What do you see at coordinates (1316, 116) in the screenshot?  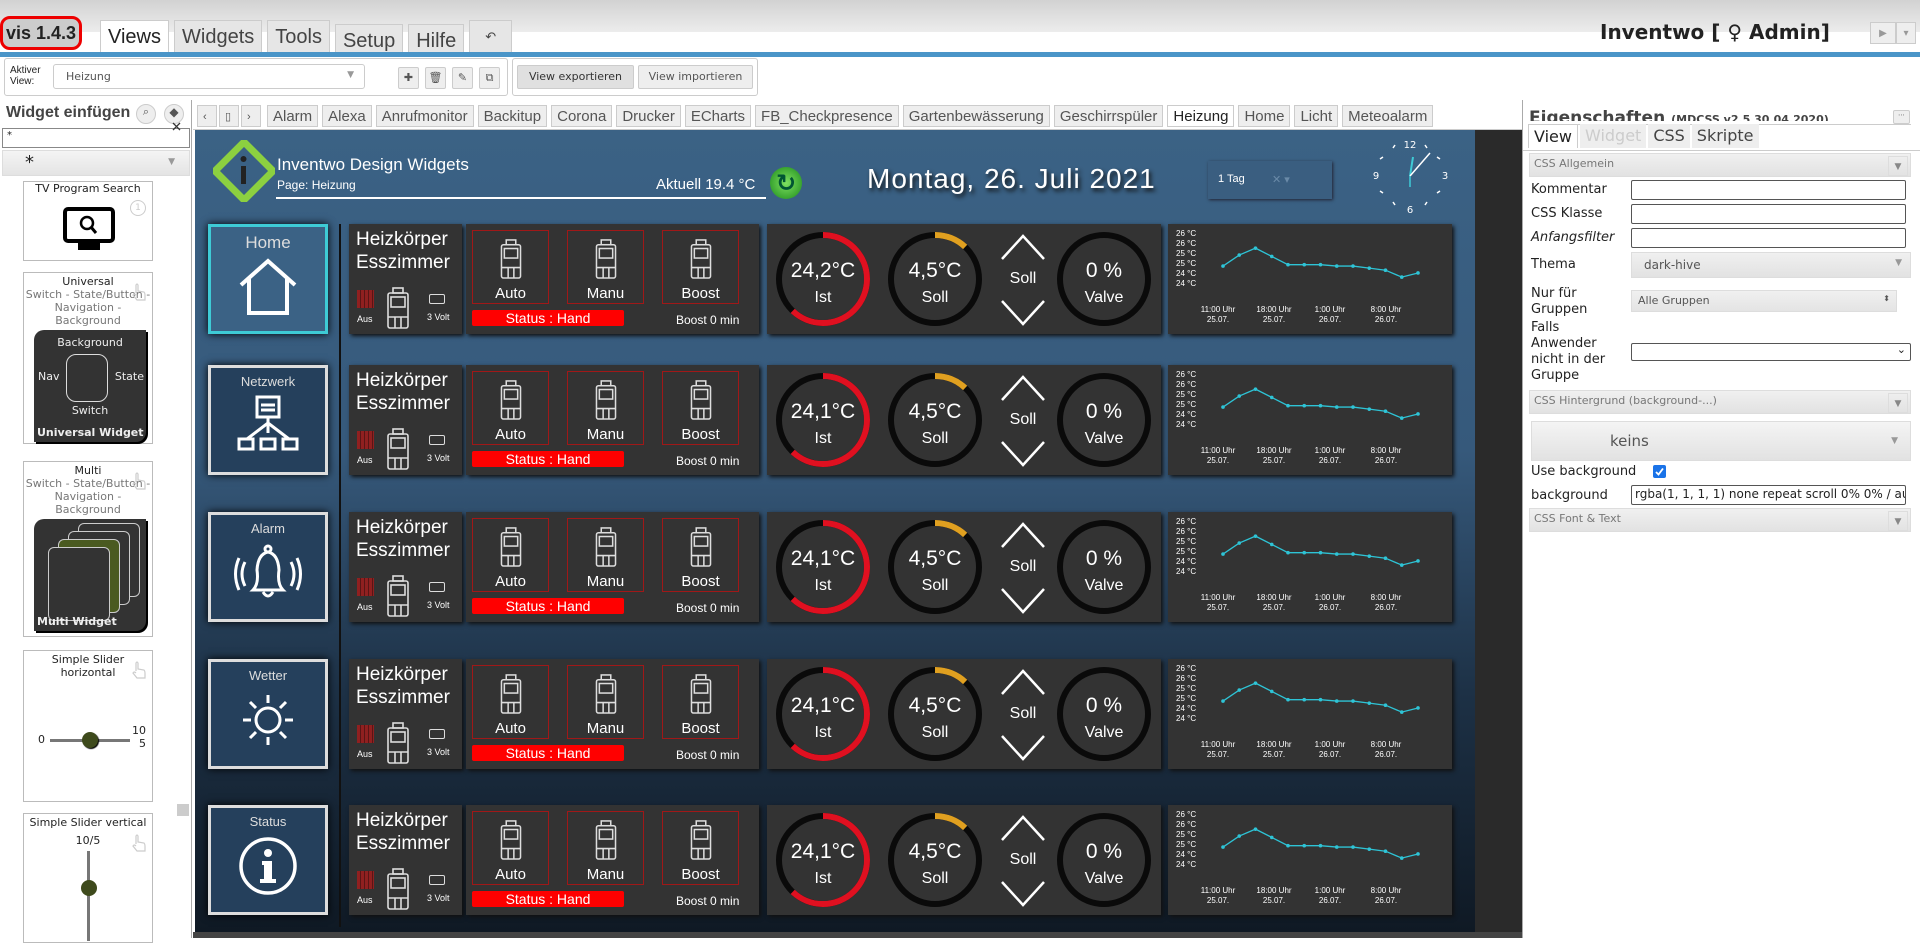 I see `view-tab-licht: Licht` at bounding box center [1316, 116].